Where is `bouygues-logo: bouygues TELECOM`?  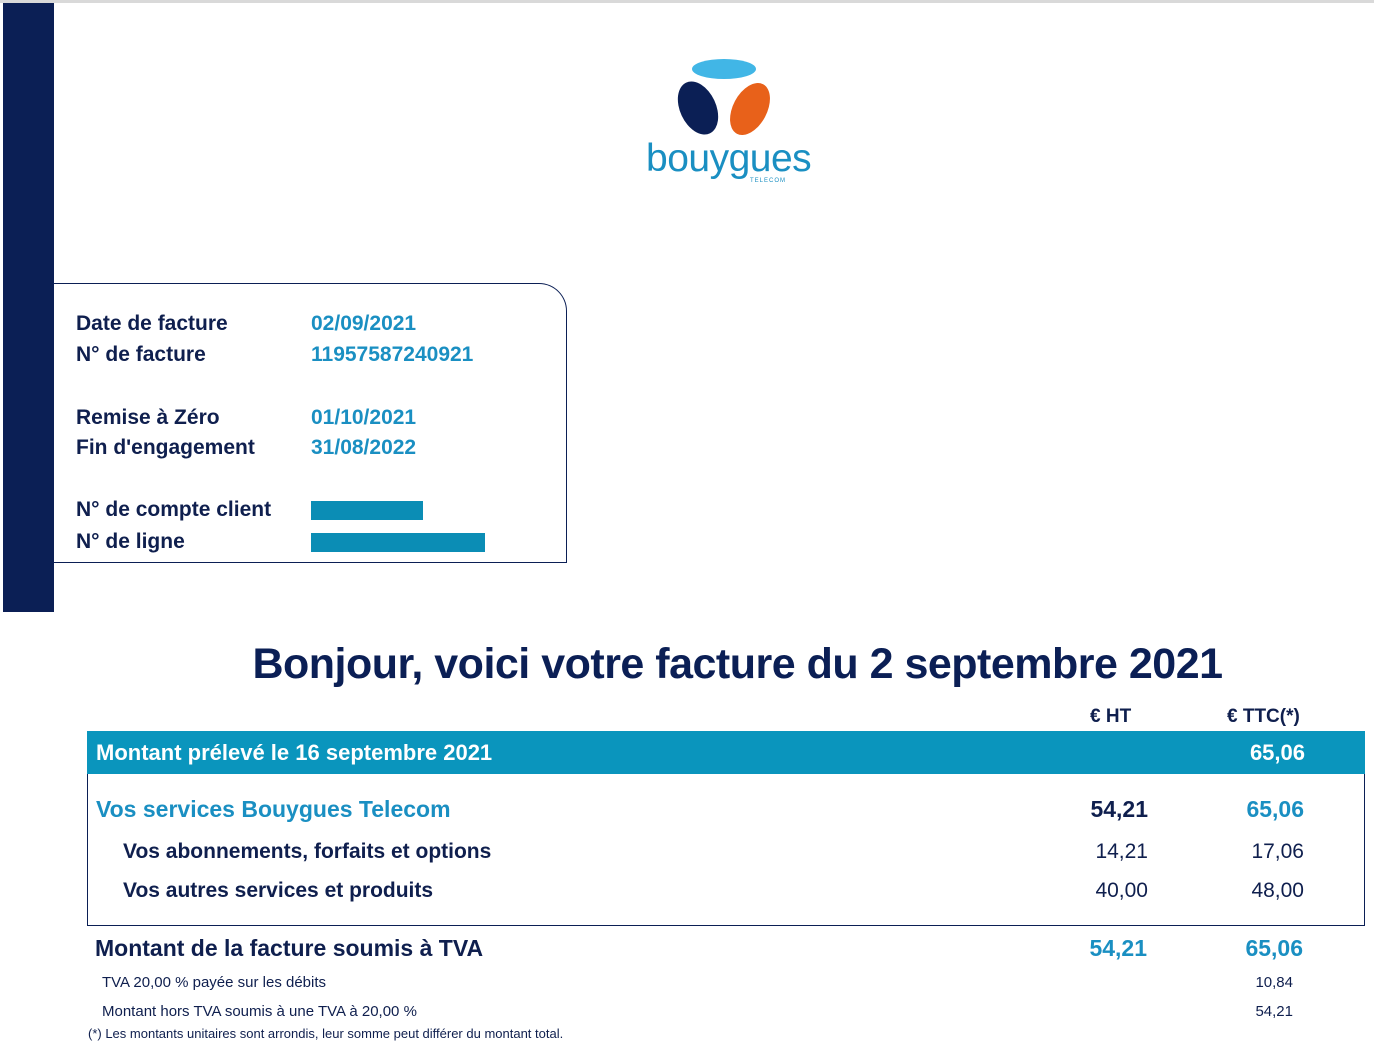 bouygues-logo: bouygues TELECOM is located at coordinates (727, 125).